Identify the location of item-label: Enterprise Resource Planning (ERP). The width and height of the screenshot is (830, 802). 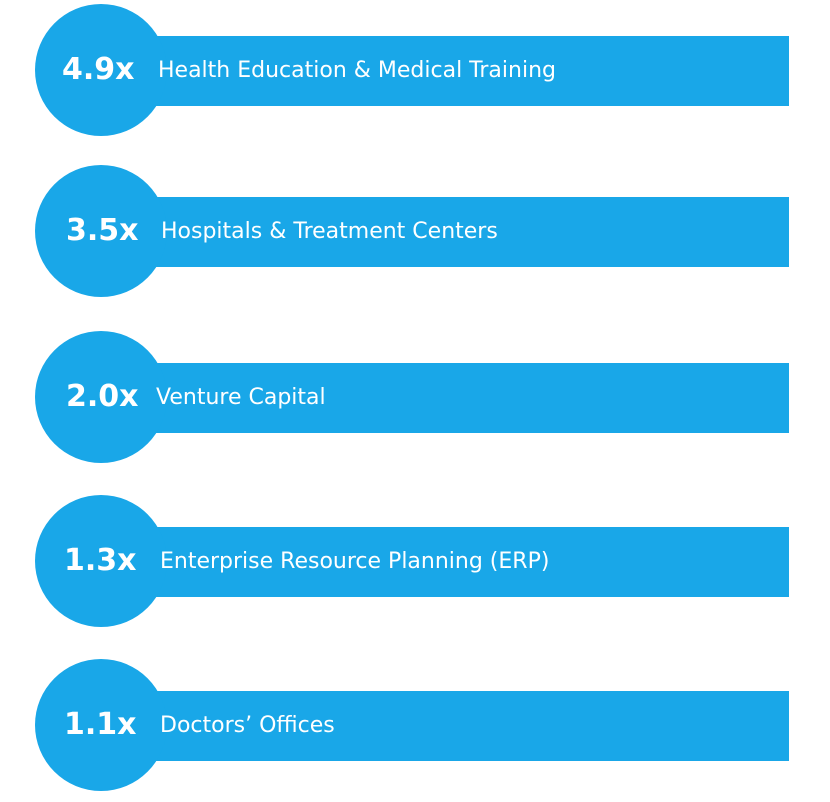
(355, 561).